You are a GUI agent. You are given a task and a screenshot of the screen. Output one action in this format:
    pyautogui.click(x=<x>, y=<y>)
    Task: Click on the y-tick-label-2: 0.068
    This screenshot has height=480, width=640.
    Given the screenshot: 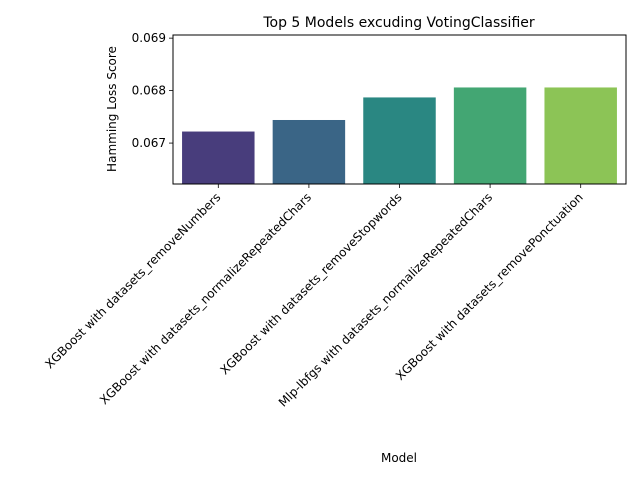 What is the action you would take?
    pyautogui.click(x=149, y=91)
    